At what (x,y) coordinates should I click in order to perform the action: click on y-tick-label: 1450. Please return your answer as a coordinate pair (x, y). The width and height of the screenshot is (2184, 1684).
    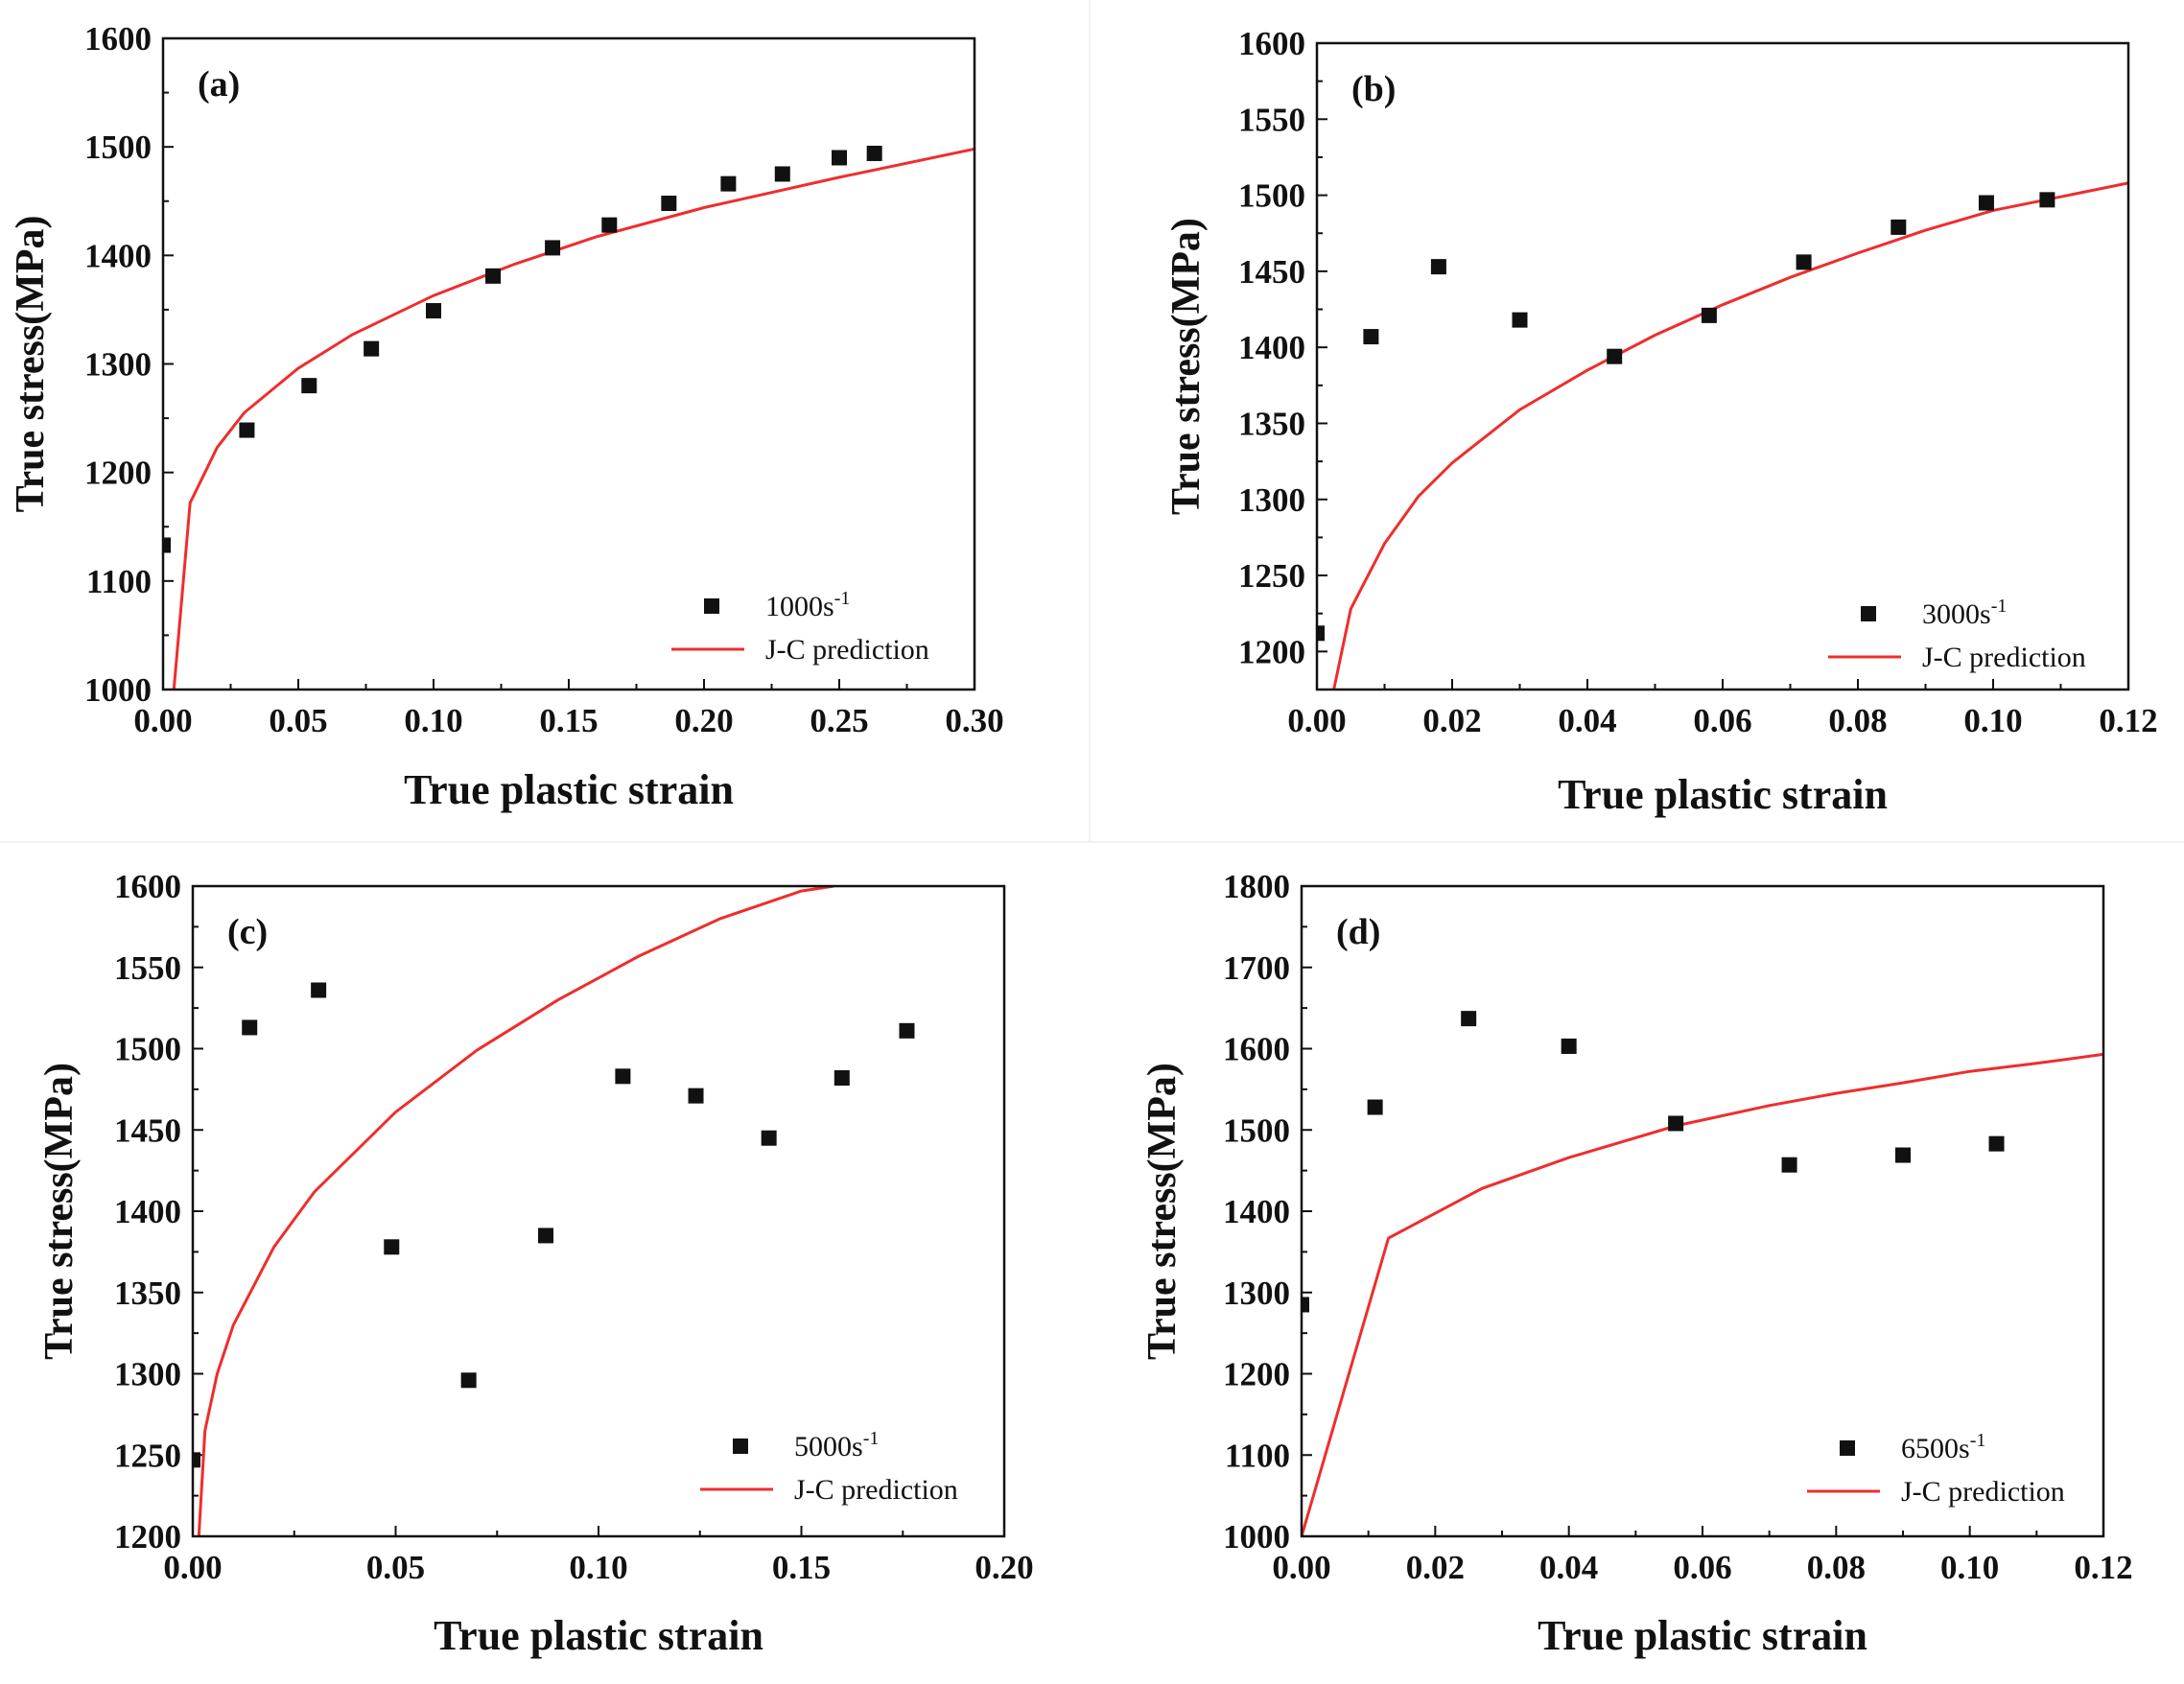
    Looking at the image, I should click on (147, 1130).